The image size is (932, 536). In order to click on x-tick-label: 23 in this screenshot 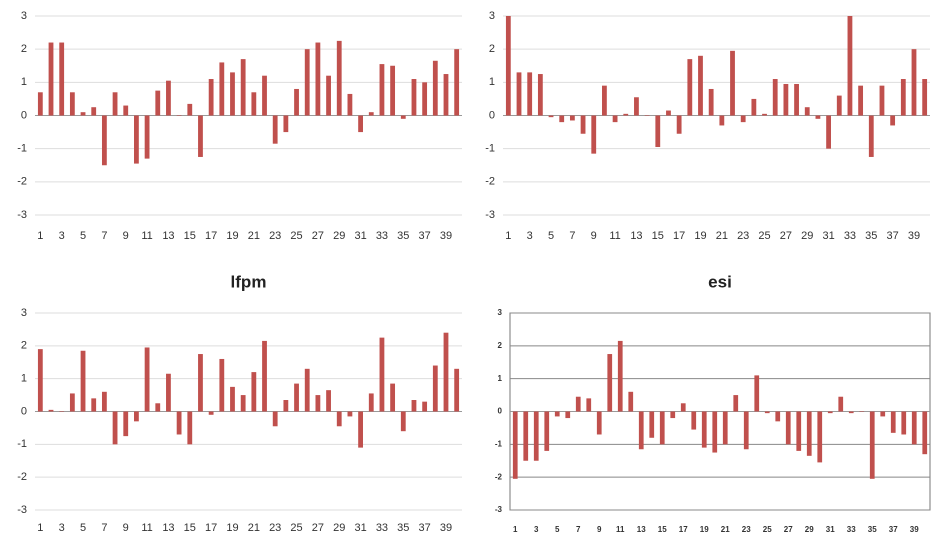, I will do `click(275, 528)`.